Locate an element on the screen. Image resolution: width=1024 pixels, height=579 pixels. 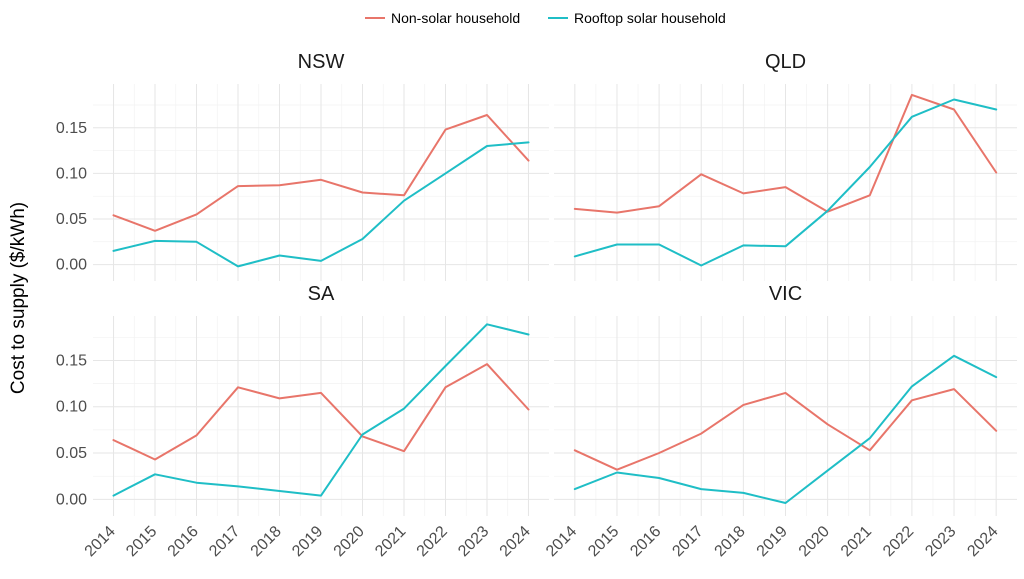
y-axis-title: Cost to supply ($/kWh) is located at coordinates (18, 298).